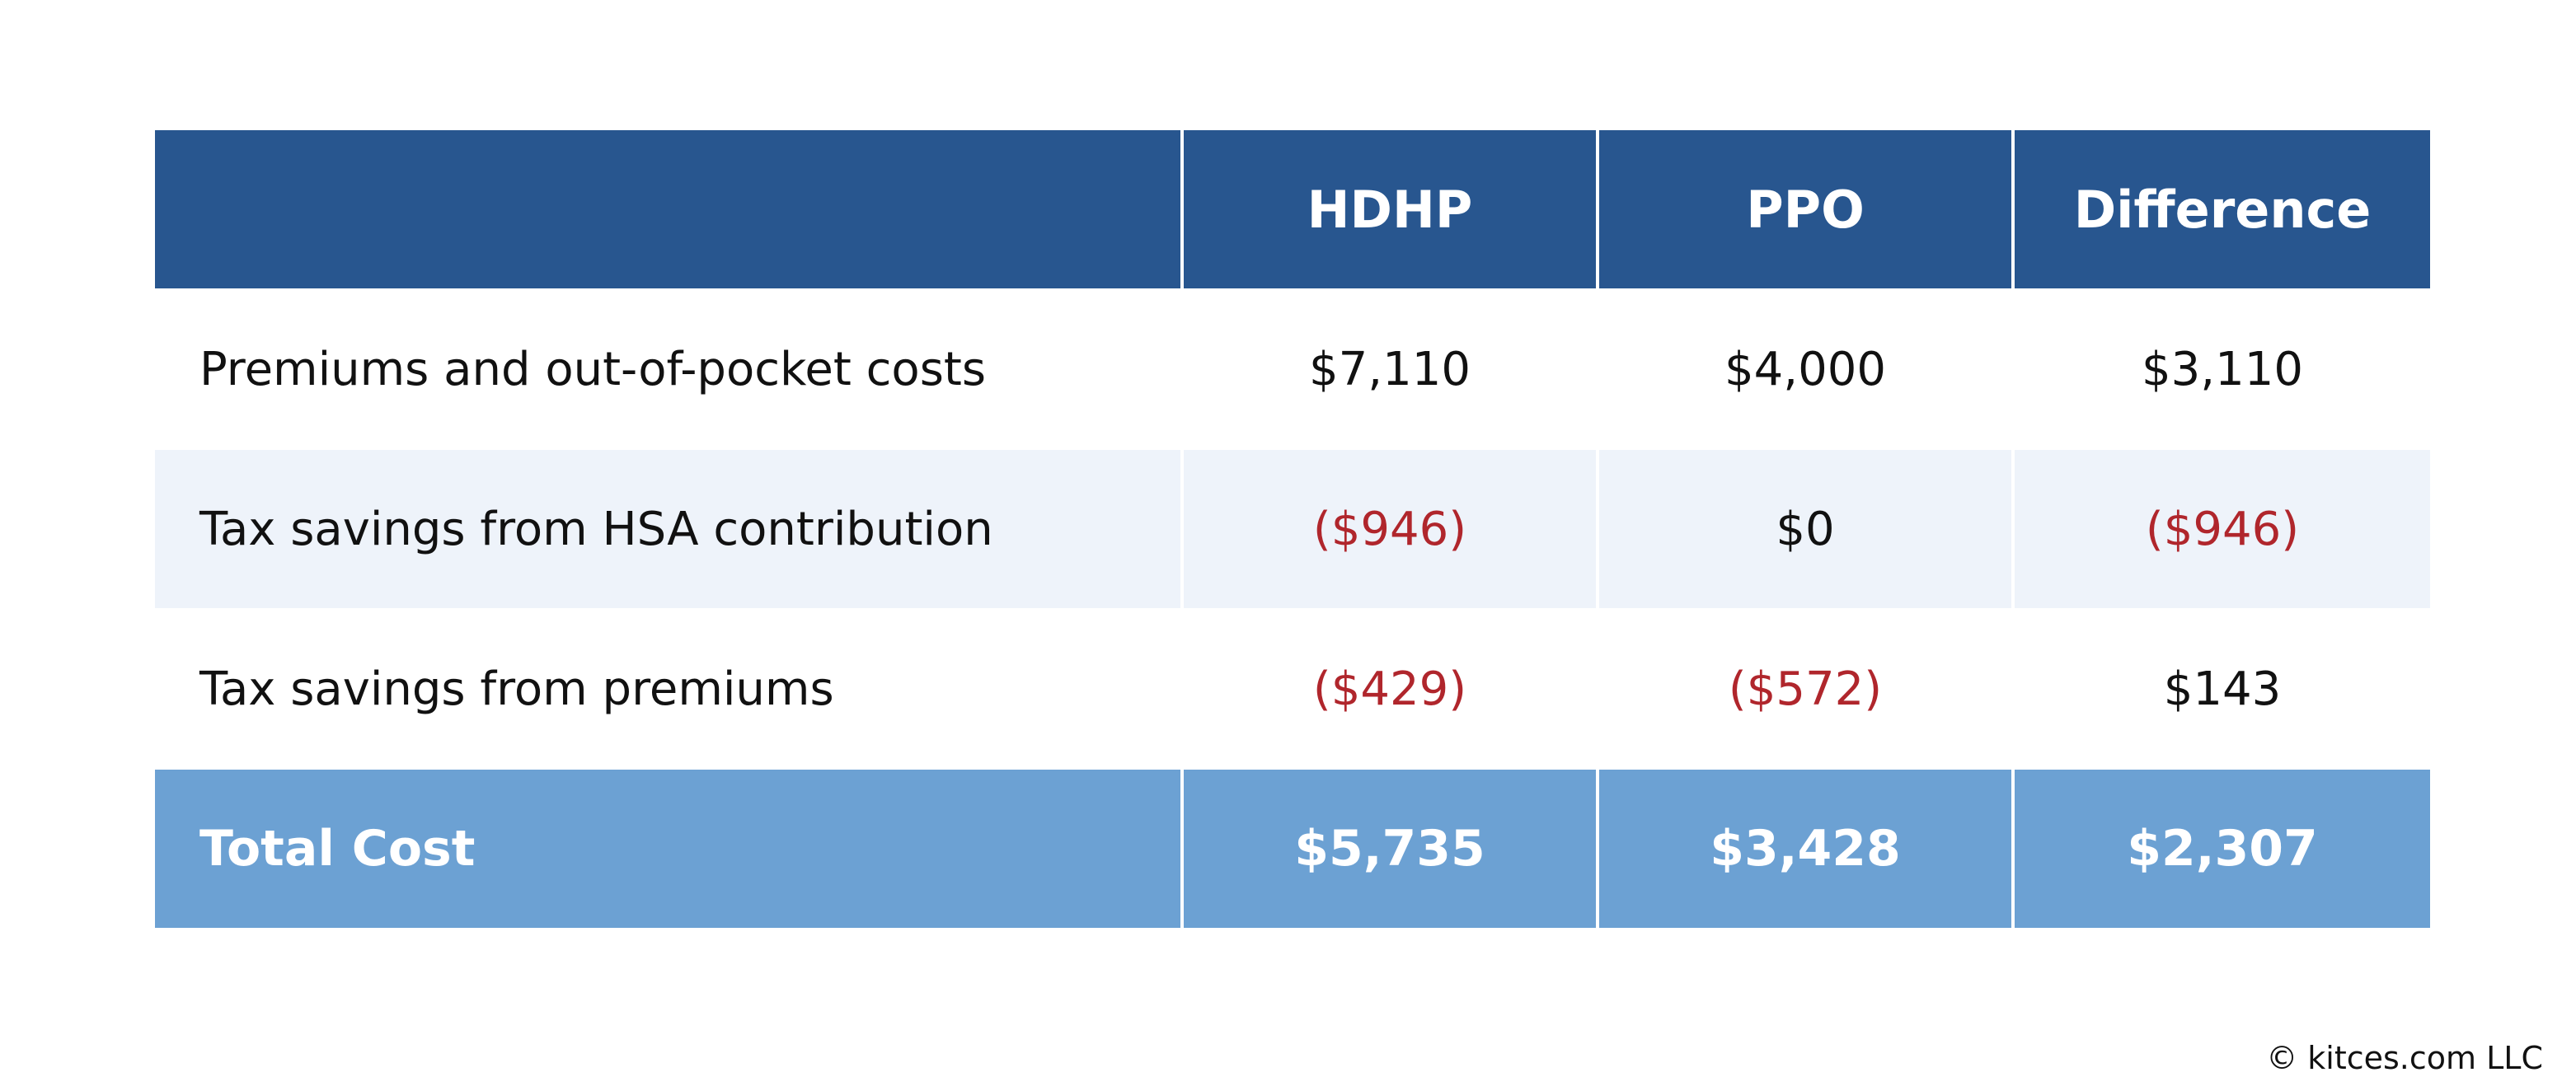  I want to click on difference-value: $143, so click(2223, 689).